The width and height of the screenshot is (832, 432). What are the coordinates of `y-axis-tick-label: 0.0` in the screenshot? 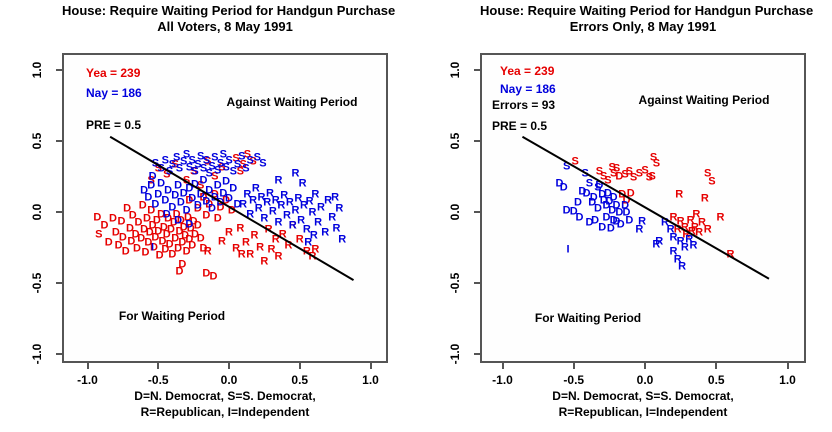 It's located at (455, 212).